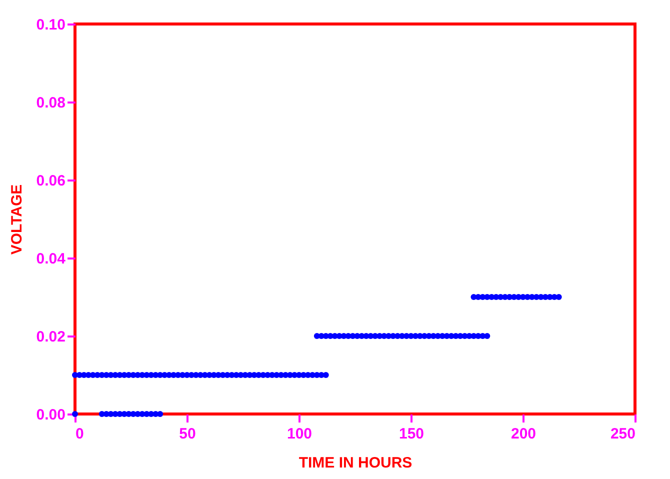  What do you see at coordinates (355, 463) in the screenshot?
I see `x-axis-title: TIME IN HOURS` at bounding box center [355, 463].